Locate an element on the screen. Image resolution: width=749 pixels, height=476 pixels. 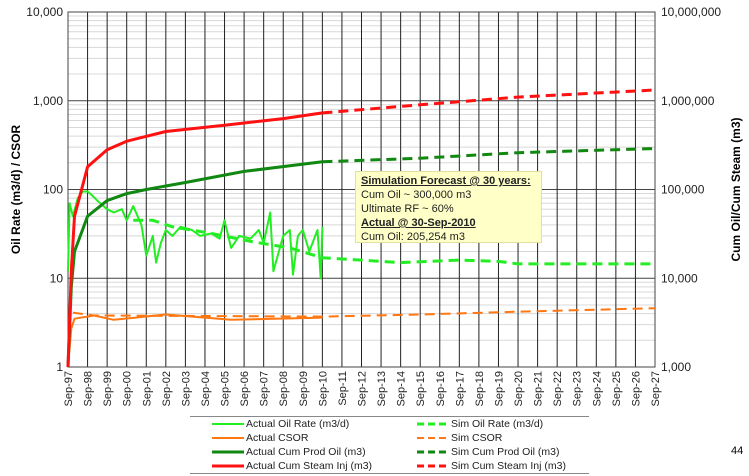
x-tick-label: Sep-05 is located at coordinates (226, 388).